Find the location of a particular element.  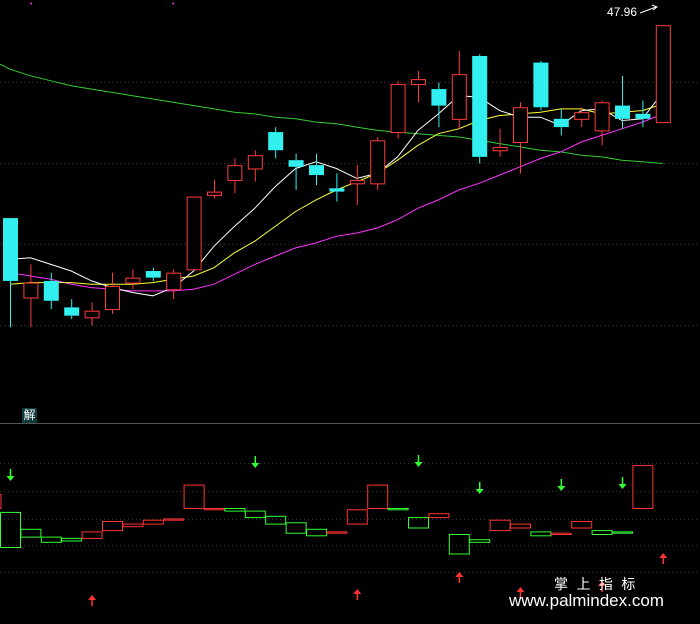

watermark-chinese: 掌 上 指 标 is located at coordinates (595, 585).